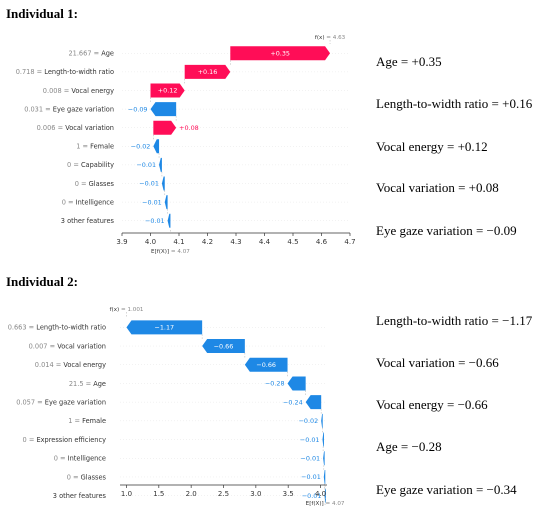  I want to click on feature-label: 21.5 = Age, so click(87, 384).